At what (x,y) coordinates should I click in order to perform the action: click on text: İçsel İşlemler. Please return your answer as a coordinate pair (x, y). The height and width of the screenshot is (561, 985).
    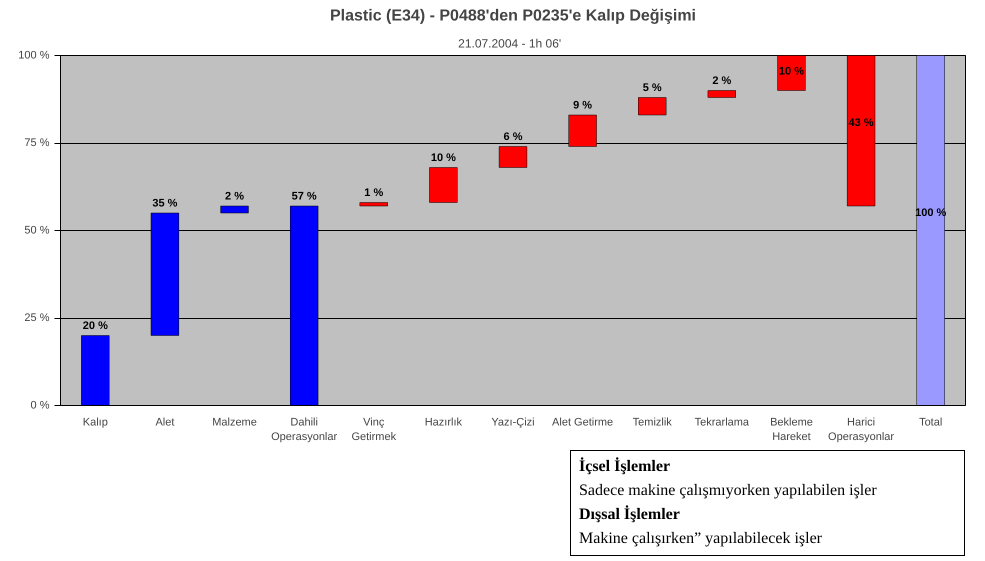
    Looking at the image, I should click on (624, 466).